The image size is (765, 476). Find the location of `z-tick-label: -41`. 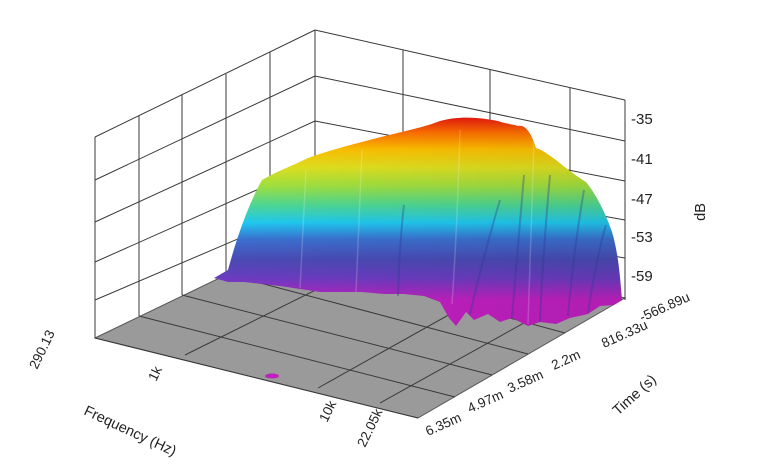

z-tick-label: -41 is located at coordinates (642, 159).